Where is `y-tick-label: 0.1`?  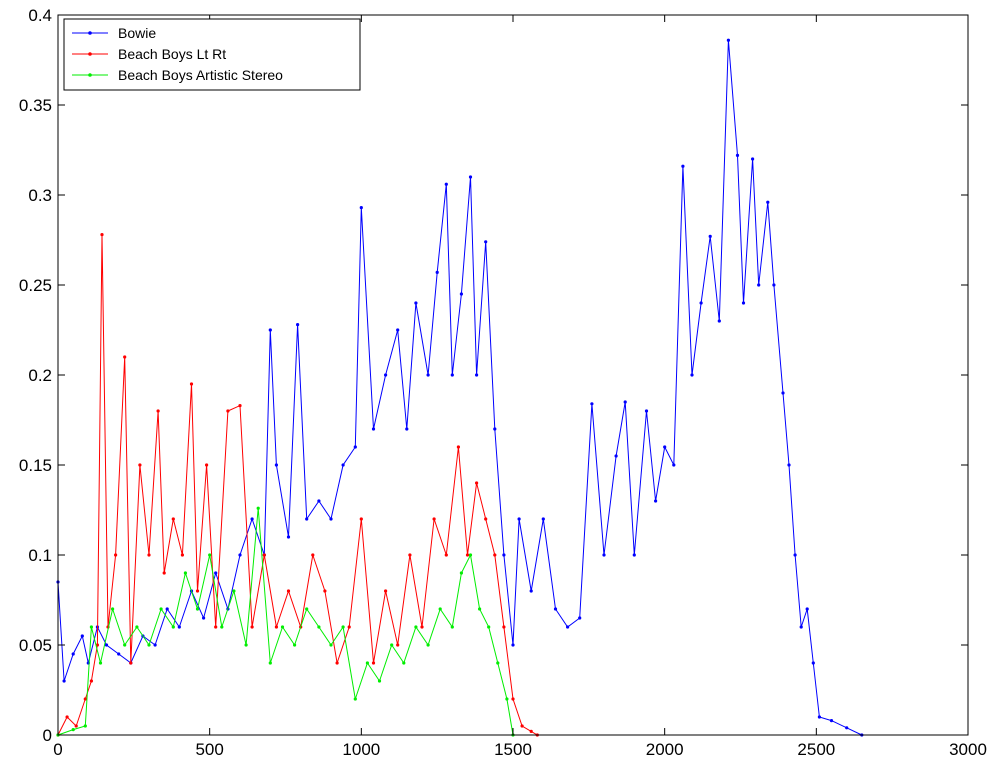
y-tick-label: 0.1 is located at coordinates (40, 555).